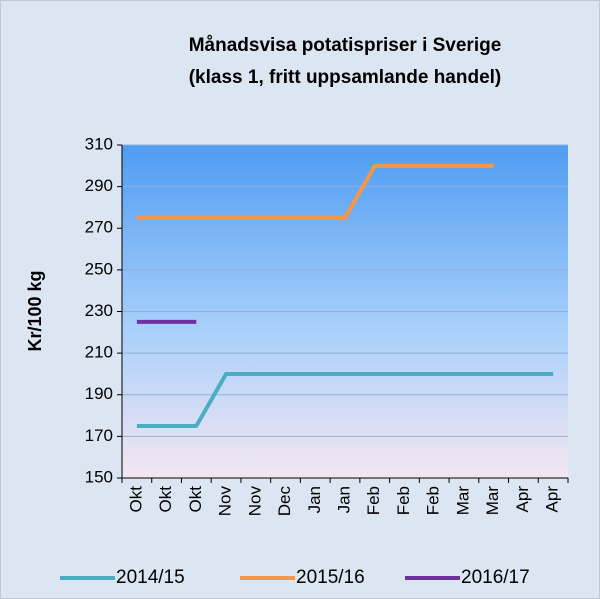 This screenshot has height=599, width=600. I want to click on y-tick-label: 210, so click(99, 352).